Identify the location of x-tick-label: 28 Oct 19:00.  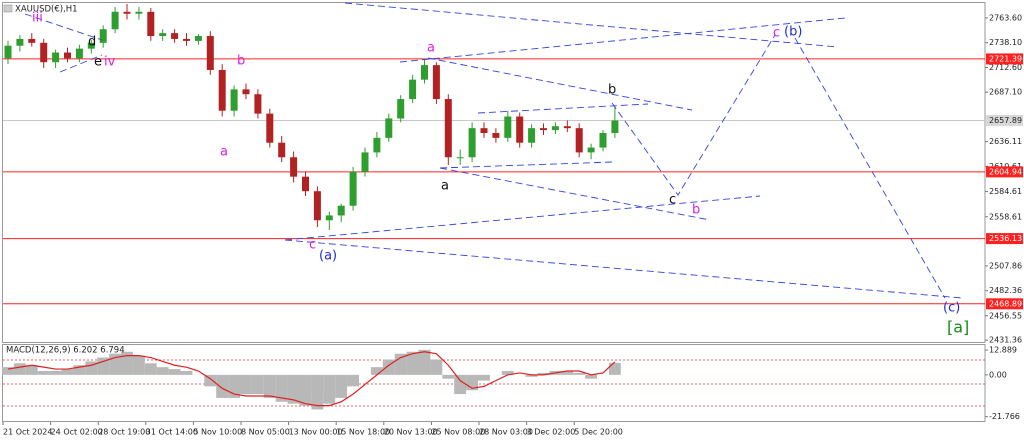
(124, 432).